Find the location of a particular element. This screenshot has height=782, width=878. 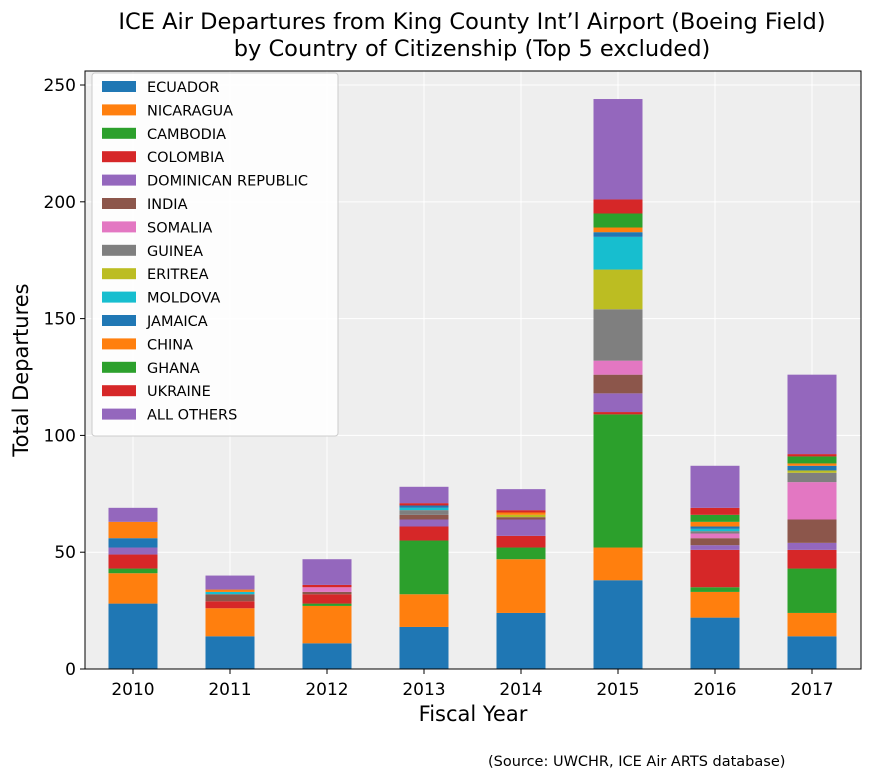

bar-segment-ukraine-2015 is located at coordinates (618, 206).